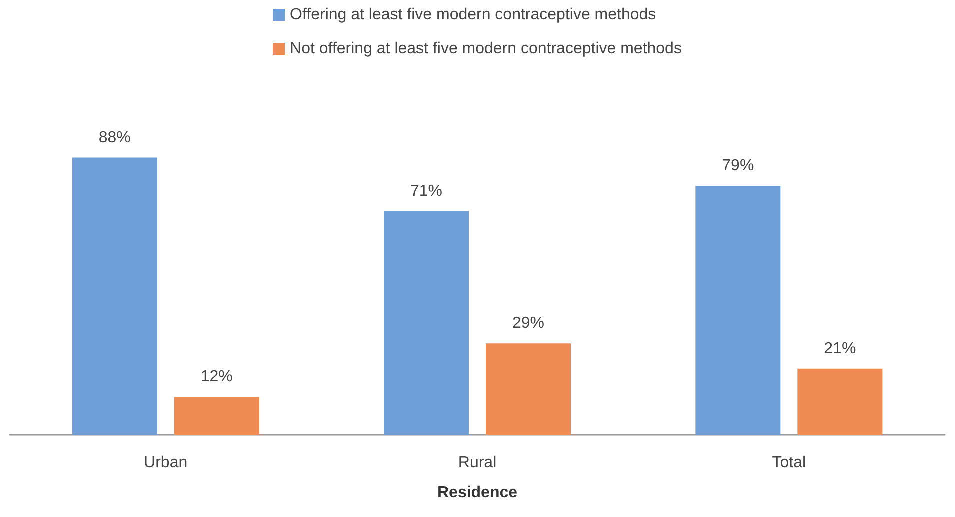 The width and height of the screenshot is (955, 517). Describe the element at coordinates (528, 323) in the screenshot. I see `data-label: 29%` at that location.